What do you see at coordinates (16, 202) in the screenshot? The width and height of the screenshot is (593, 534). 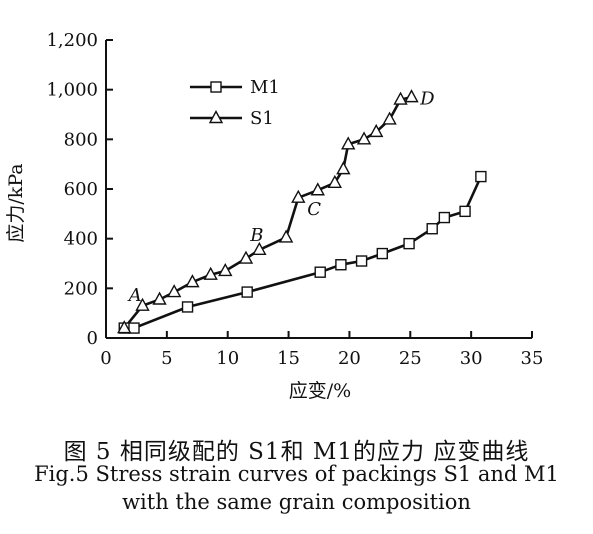 I see `y-axis-label: 应力/kPa` at bounding box center [16, 202].